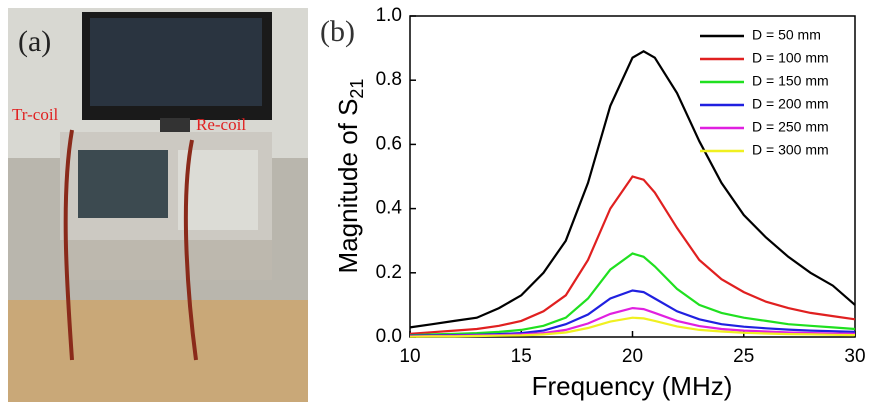 The image size is (873, 410). I want to click on y-axis-label: Magnitude of S21, so click(350, 176).